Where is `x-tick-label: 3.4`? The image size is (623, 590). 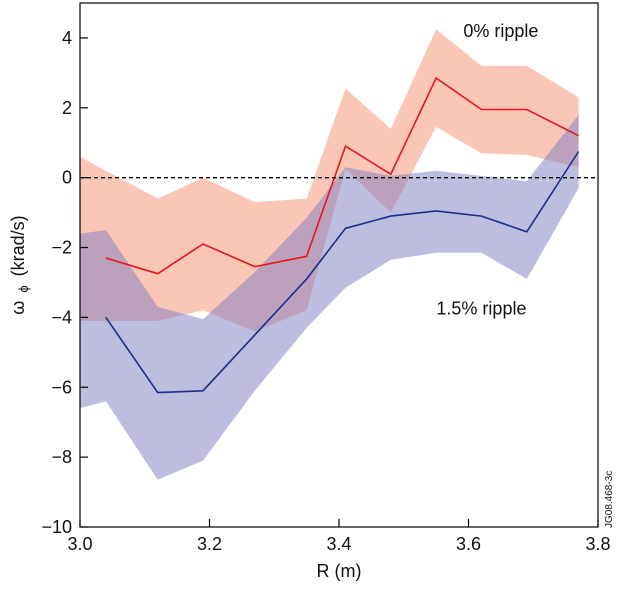
x-tick-label: 3.4 is located at coordinates (338, 544).